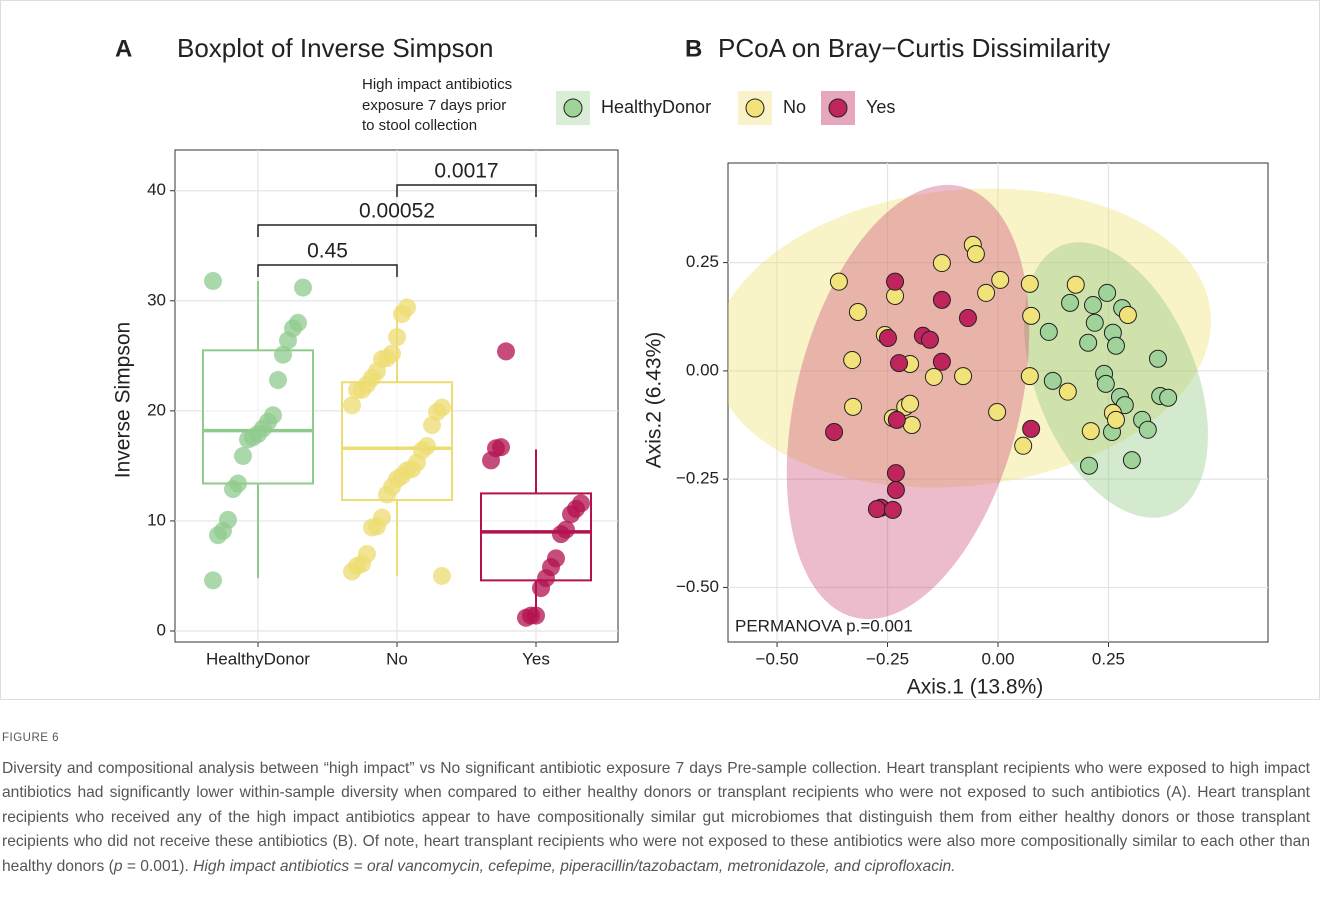 The image size is (1320, 901). What do you see at coordinates (697, 586) in the screenshot?
I see `y-tick-label: −0.50` at bounding box center [697, 586].